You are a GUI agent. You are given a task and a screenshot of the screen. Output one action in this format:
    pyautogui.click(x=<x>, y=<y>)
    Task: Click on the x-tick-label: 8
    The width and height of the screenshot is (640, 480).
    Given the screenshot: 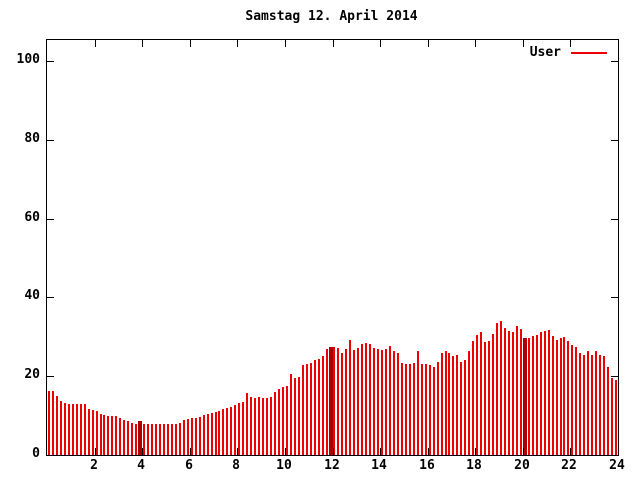 What is the action you would take?
    pyautogui.click(x=236, y=465)
    